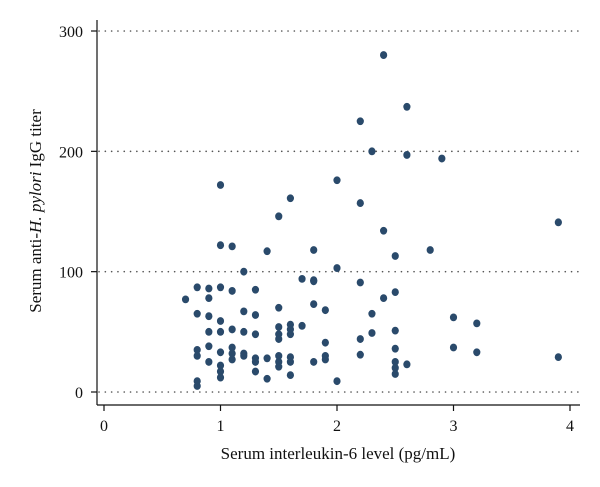 This screenshot has height=487, width=600. Describe the element at coordinates (35, 273) in the screenshot. I see `y-axis-title-before: Serum anti-` at that location.